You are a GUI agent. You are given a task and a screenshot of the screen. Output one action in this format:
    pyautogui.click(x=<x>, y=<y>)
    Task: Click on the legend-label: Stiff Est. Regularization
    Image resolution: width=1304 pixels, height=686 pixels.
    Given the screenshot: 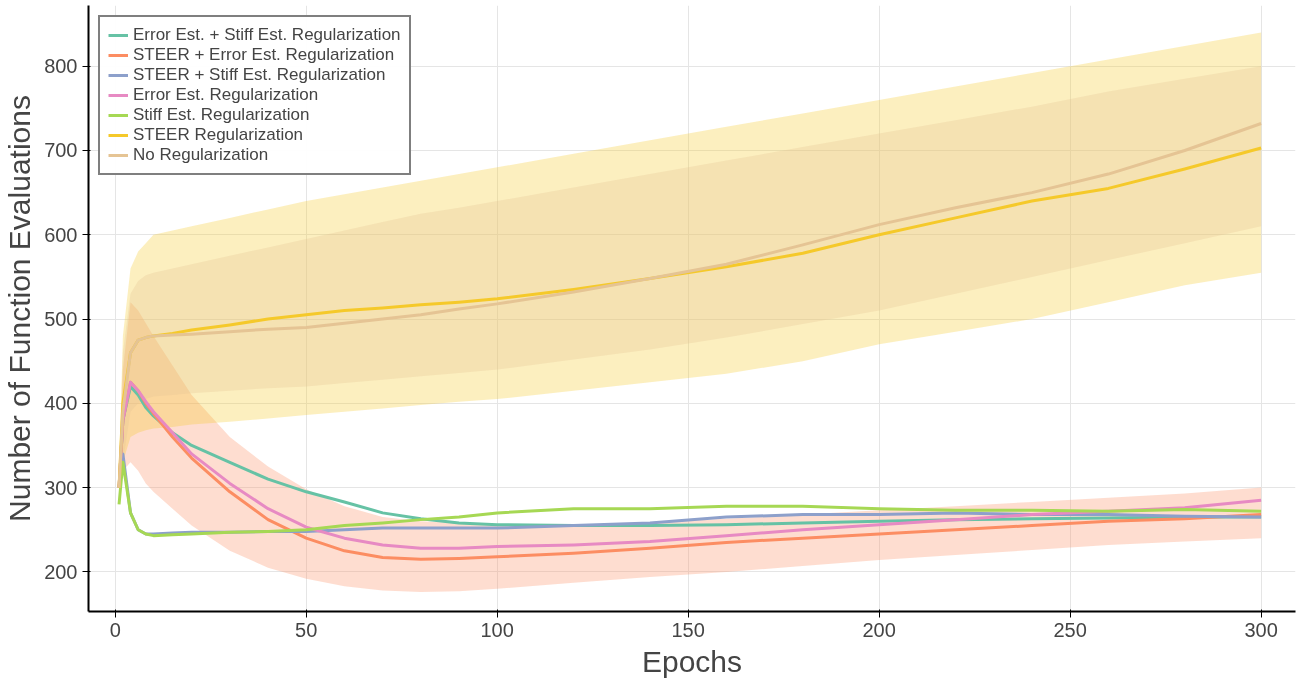 What is the action you would take?
    pyautogui.click(x=221, y=115)
    